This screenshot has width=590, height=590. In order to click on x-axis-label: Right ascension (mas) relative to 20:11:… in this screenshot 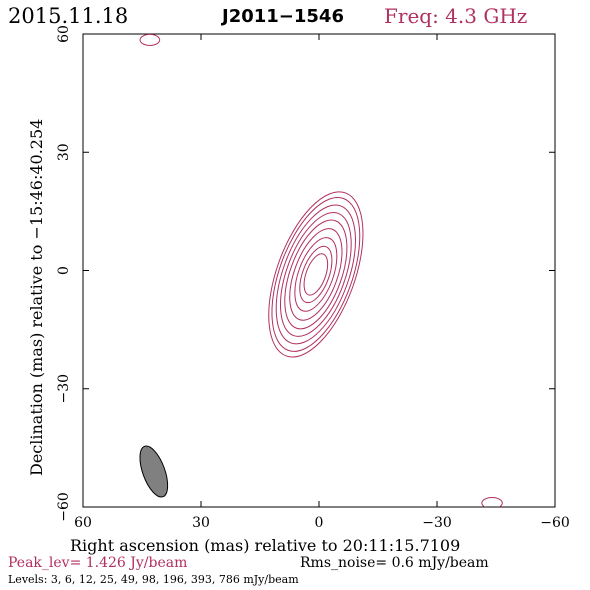, I will do `click(265, 545)`.